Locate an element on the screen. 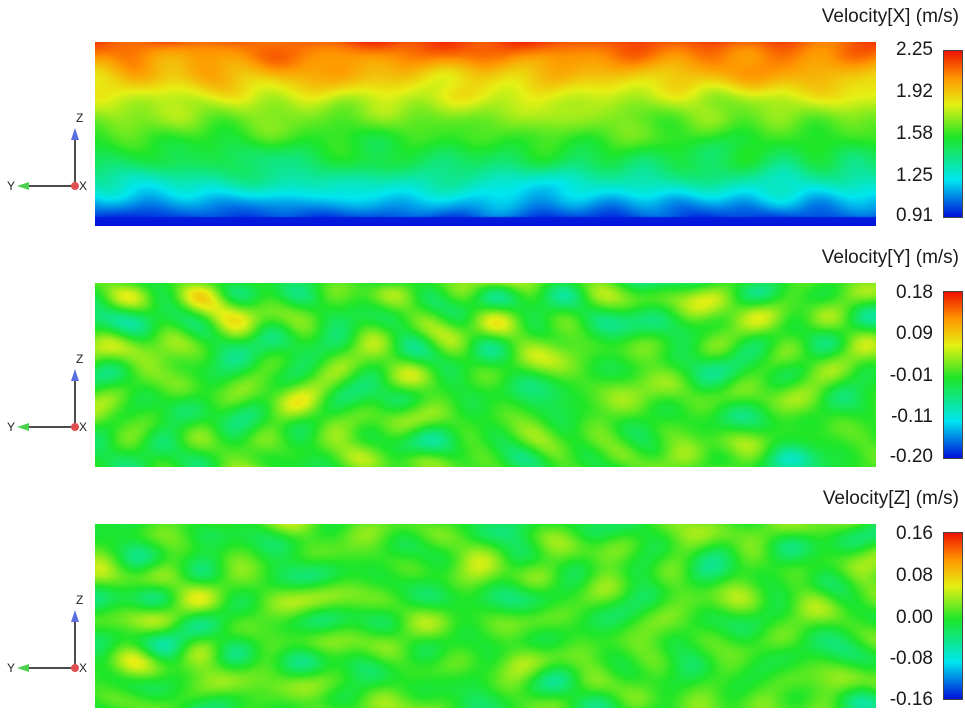 This screenshot has height=720, width=965. velocity-z-title: Velocity[Z] (m/s) is located at coordinates (890, 498).